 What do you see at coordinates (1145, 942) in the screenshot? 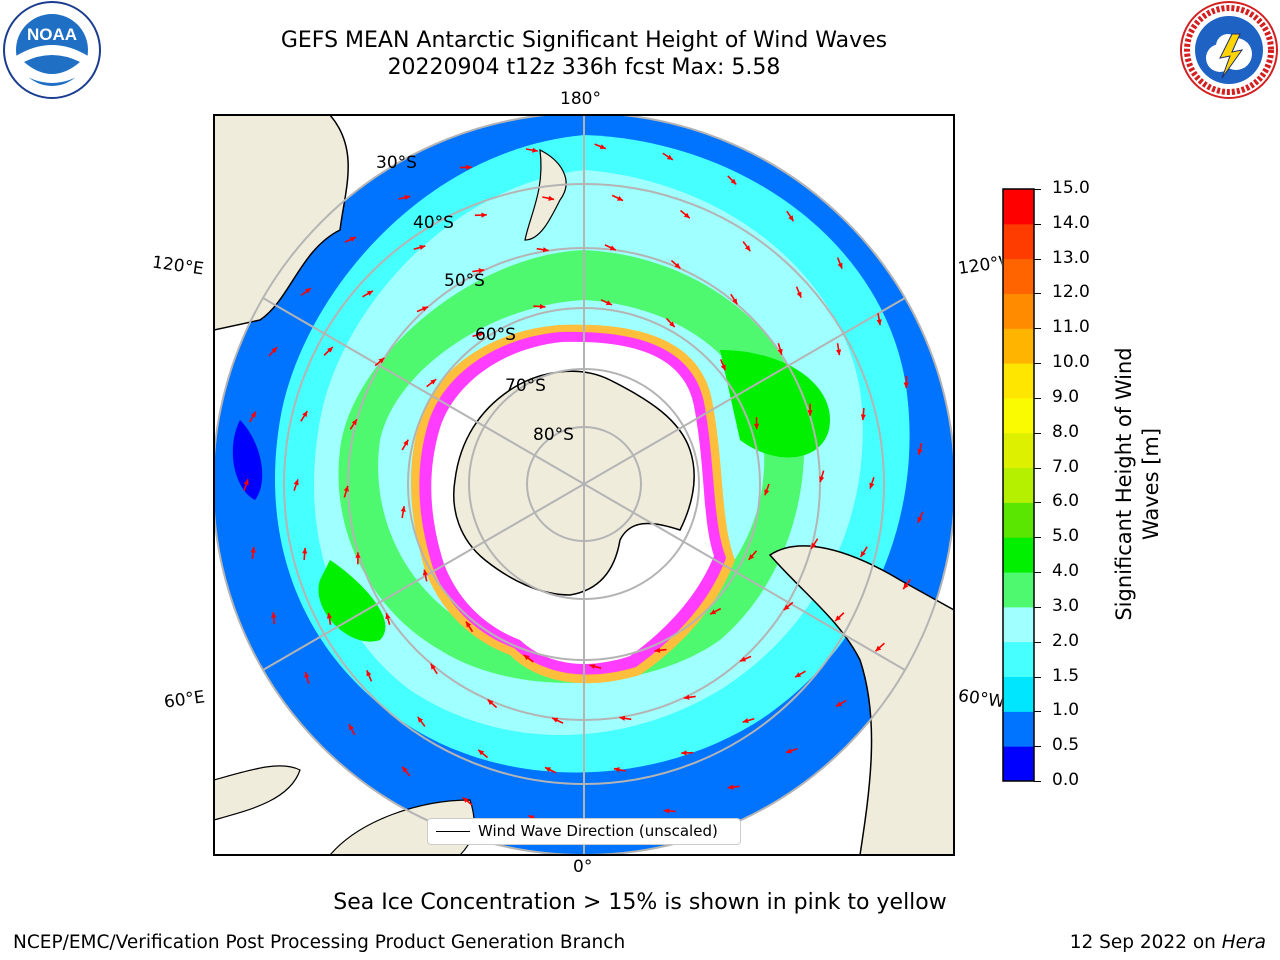
I see `footer-date-text: 12 Sep 2022 on` at bounding box center [1145, 942].